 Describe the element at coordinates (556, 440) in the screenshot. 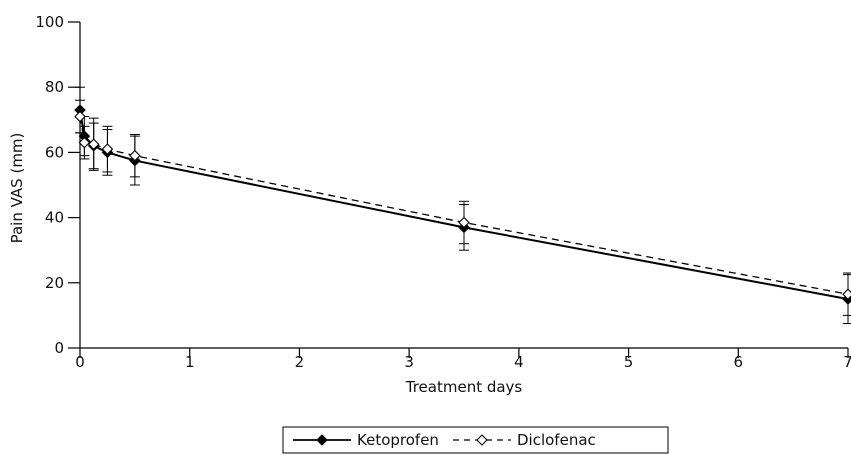

I see `legend-label-diclofenac: Diclofenac` at that location.